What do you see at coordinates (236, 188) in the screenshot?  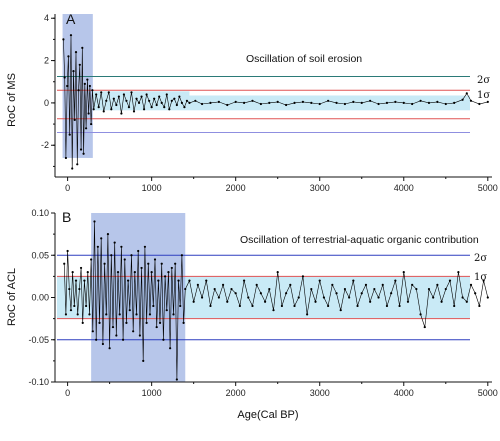 I see `x-tick-label: 2000` at bounding box center [236, 188].